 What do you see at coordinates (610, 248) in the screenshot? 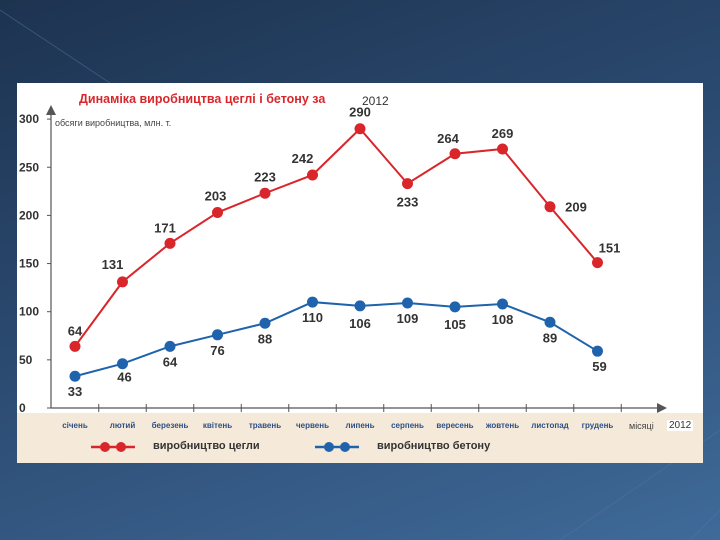
I see `data-label: 151` at bounding box center [610, 248].